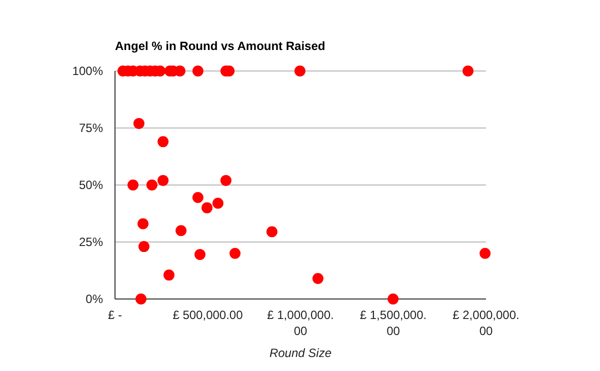 The width and height of the screenshot is (600, 371). I want to click on y-tick-label: 50%, so click(91, 185).